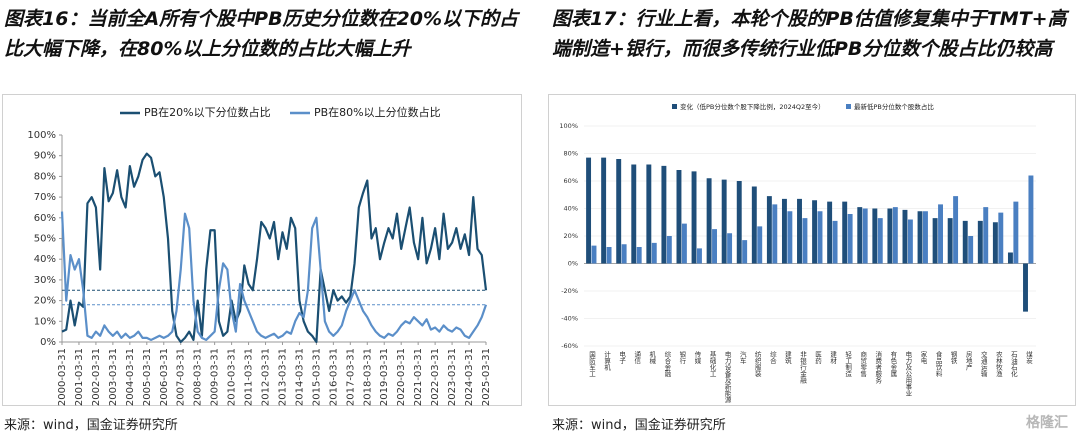 The width and height of the screenshot is (1080, 440). Describe the element at coordinates (452, 377) in the screenshot. I see `x-tick-label: 2023-03-31` at that location.